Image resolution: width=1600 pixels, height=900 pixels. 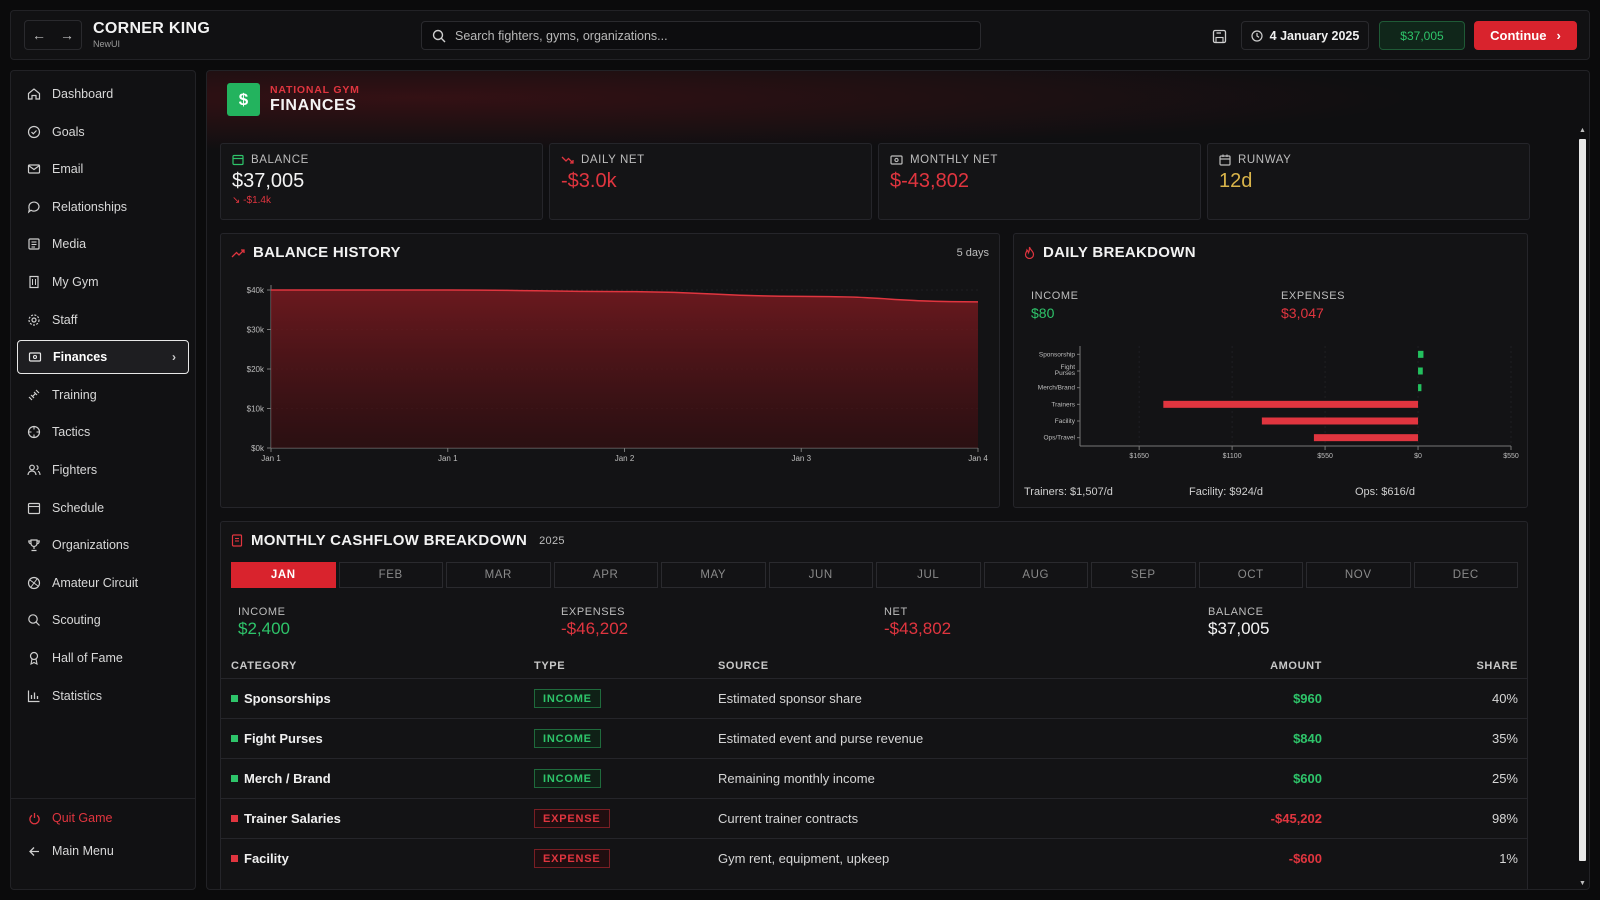 I want to click on tab-apr: APR, so click(x=605, y=575).